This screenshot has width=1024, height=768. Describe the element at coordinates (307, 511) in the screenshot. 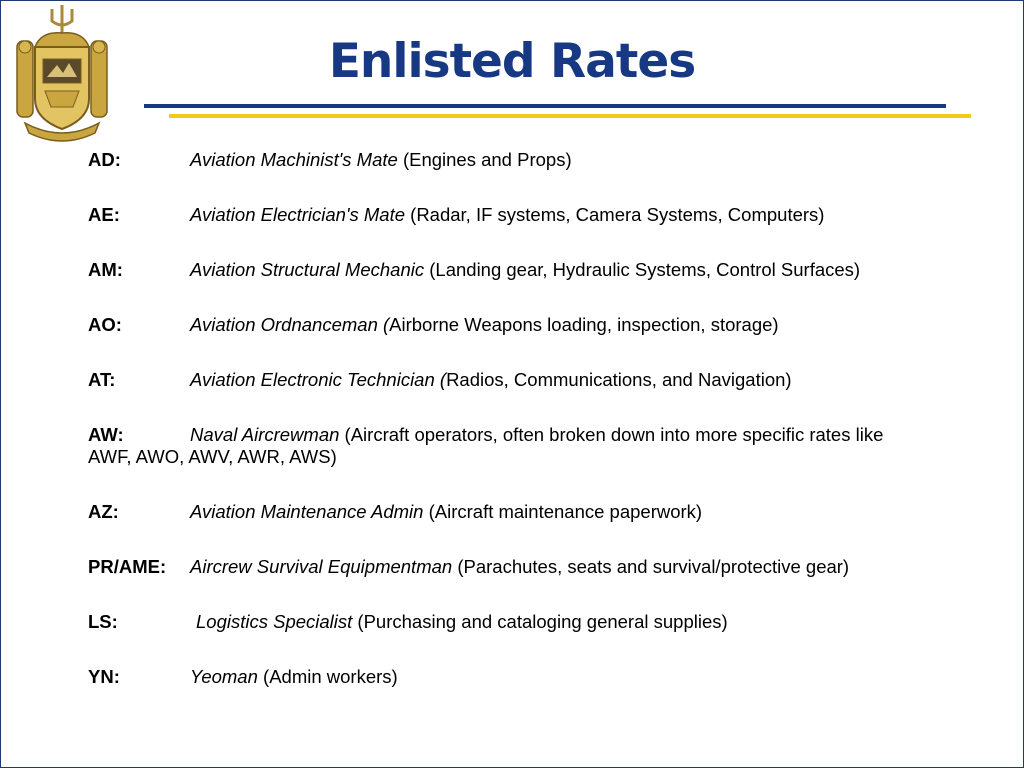

I see `rate-name: Aviation Maintenance Admin` at that location.